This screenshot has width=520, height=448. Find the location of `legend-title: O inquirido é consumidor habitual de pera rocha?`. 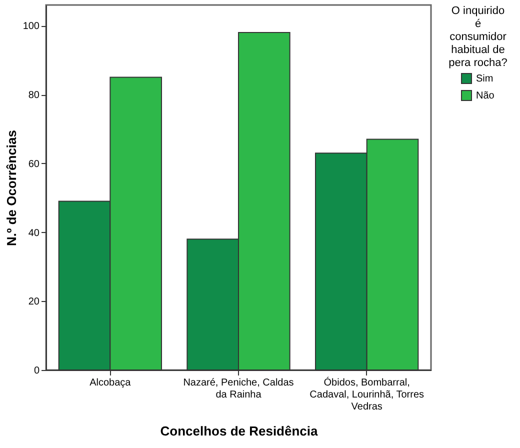

legend-title: O inquirido é consumidor habitual de pera rocha? is located at coordinates (478, 37).